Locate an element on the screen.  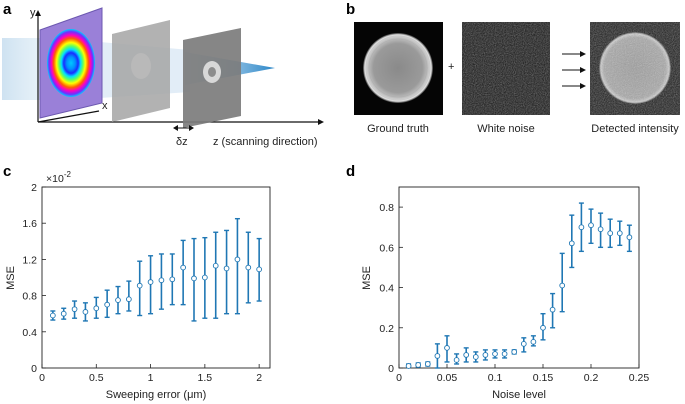
plane-2-spot is located at coordinates (141, 66).